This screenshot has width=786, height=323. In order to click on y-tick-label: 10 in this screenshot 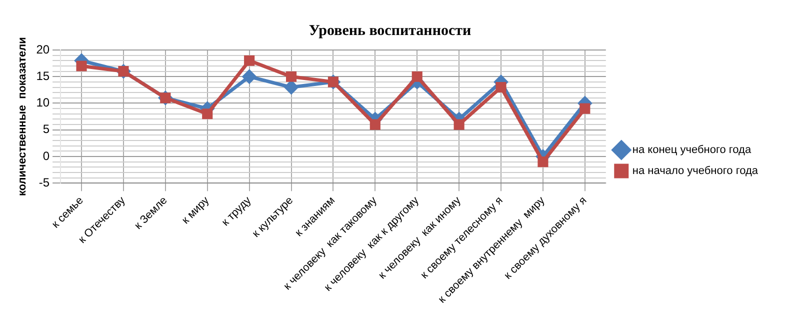, I will do `click(43, 103)`.